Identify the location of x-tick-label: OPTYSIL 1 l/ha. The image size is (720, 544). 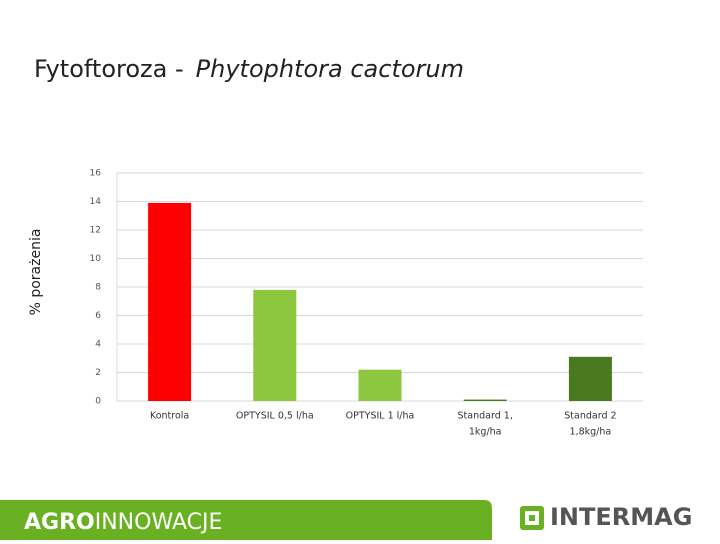
(380, 416).